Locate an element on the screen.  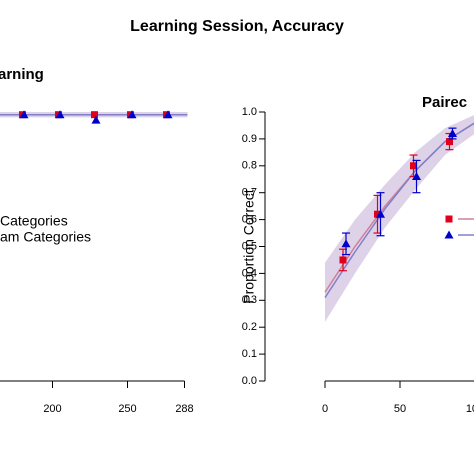
panel-title: Pairec is located at coordinates (444, 102).